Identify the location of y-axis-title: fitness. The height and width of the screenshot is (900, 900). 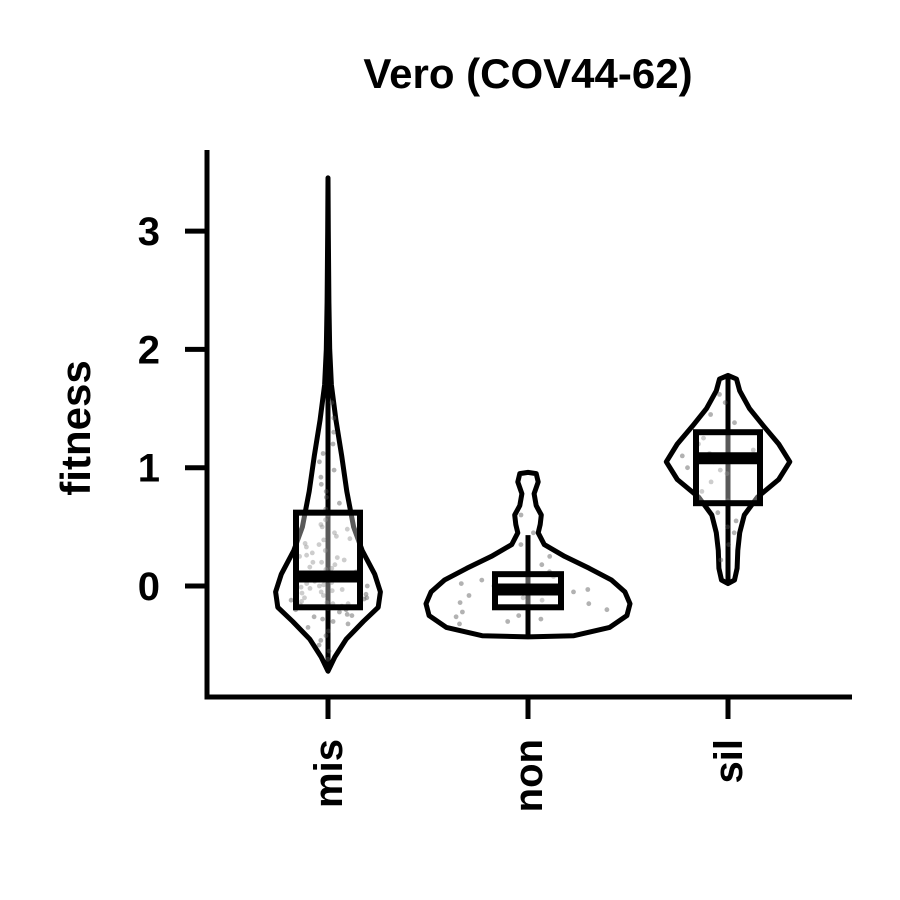
(75, 427).